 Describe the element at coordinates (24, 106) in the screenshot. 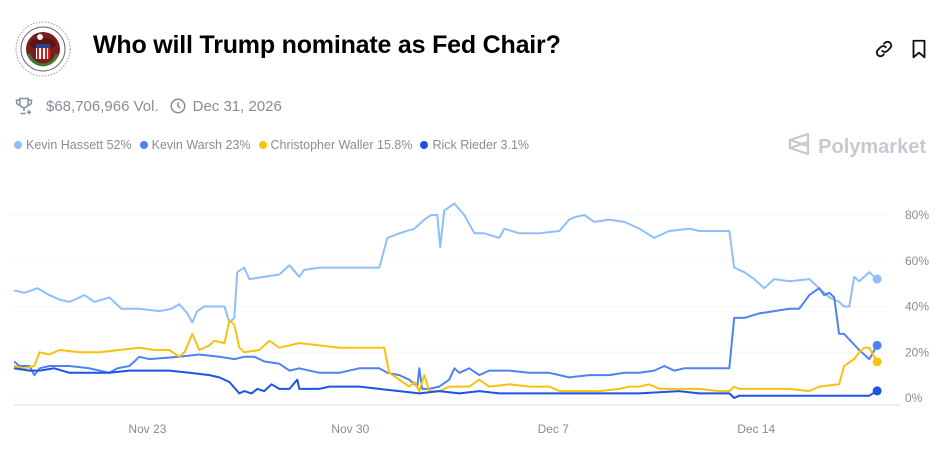

I see `trophy-icon` at that location.